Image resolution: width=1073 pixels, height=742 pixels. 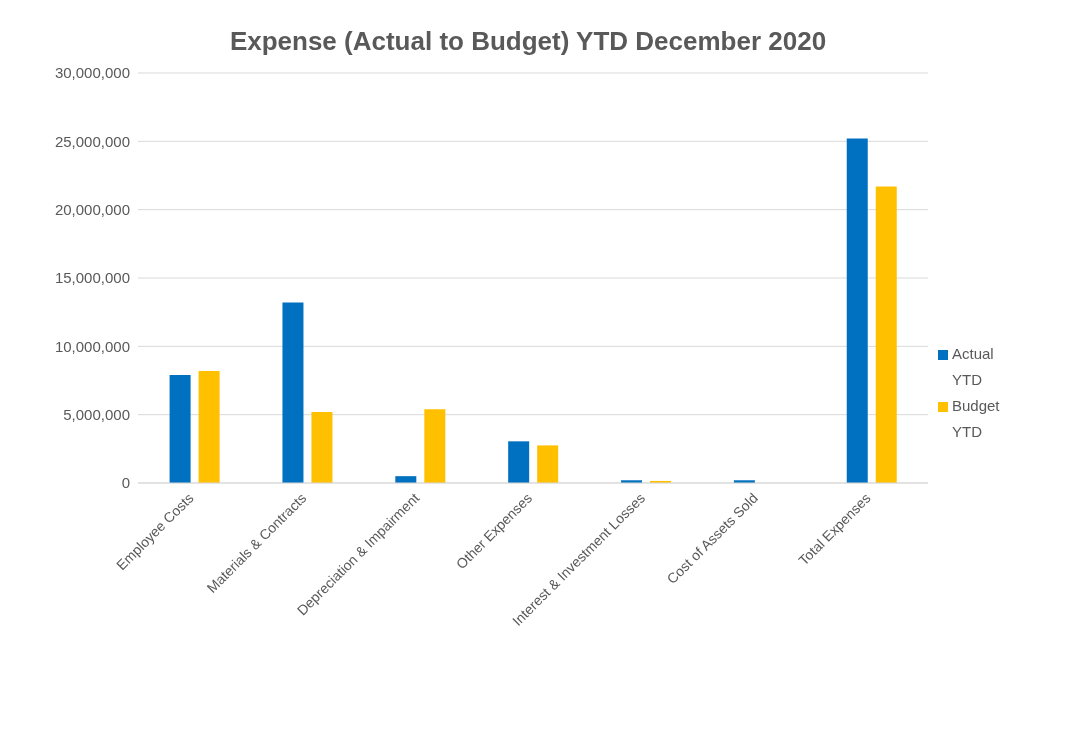 What do you see at coordinates (96, 414) in the screenshot?
I see `y-tick-label: 5,000,000` at bounding box center [96, 414].